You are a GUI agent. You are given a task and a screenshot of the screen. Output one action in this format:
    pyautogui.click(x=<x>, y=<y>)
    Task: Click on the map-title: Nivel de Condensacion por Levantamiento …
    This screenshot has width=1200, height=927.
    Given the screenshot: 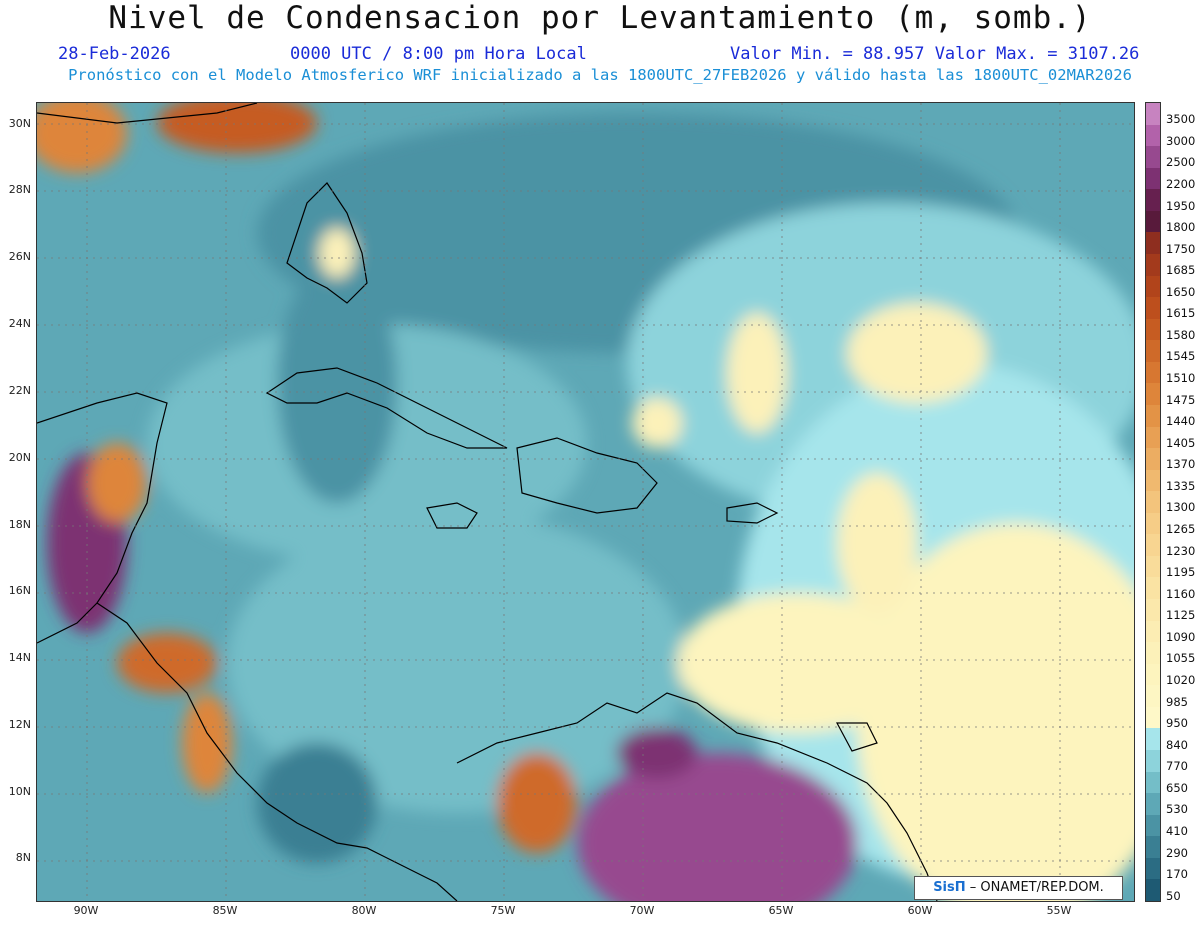 What is the action you would take?
    pyautogui.click(x=600, y=18)
    